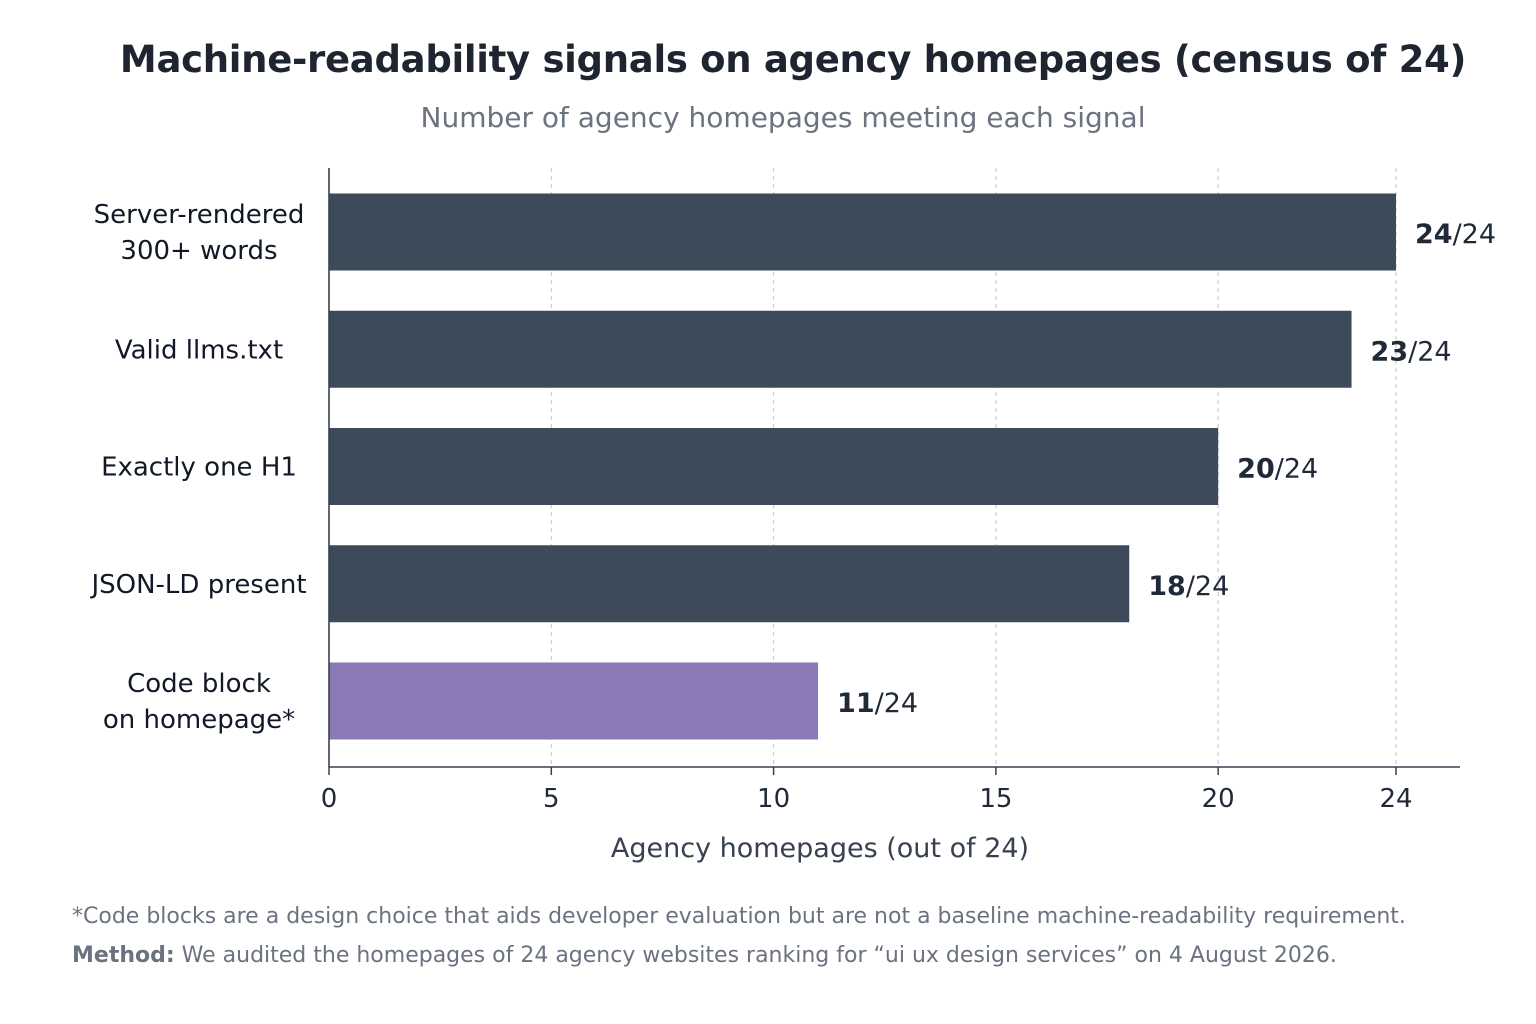 The height and width of the screenshot is (1024, 1536). Describe the element at coordinates (197, 585) in the screenshot. I see `category-label-4: JSON-LD present` at that location.